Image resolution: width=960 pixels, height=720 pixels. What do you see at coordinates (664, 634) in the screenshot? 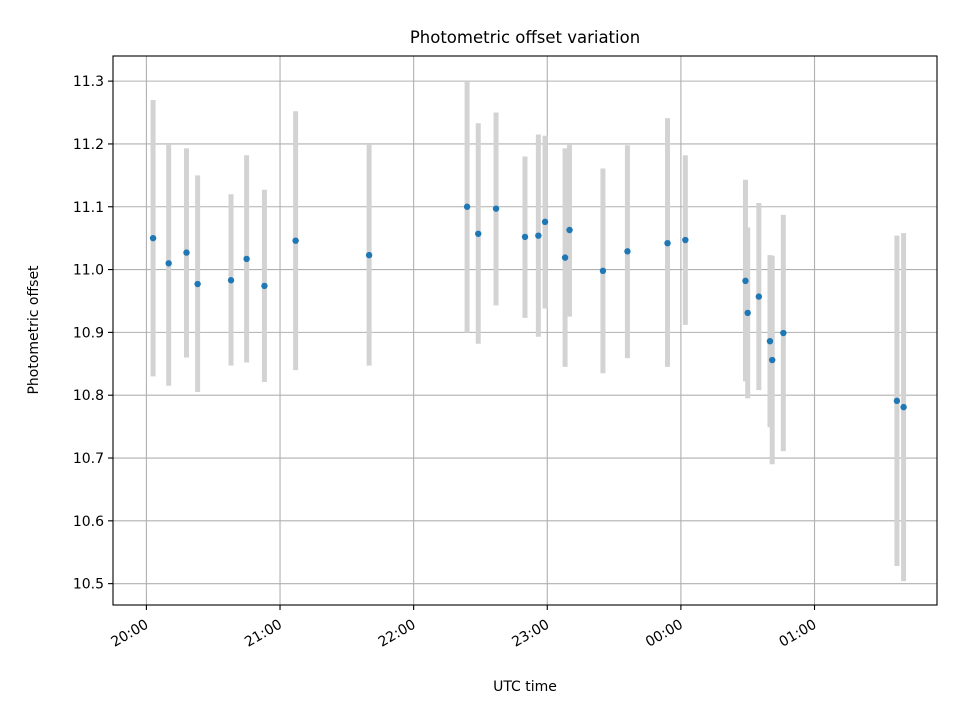
I see `x-tick-label: 00:00` at bounding box center [664, 634].